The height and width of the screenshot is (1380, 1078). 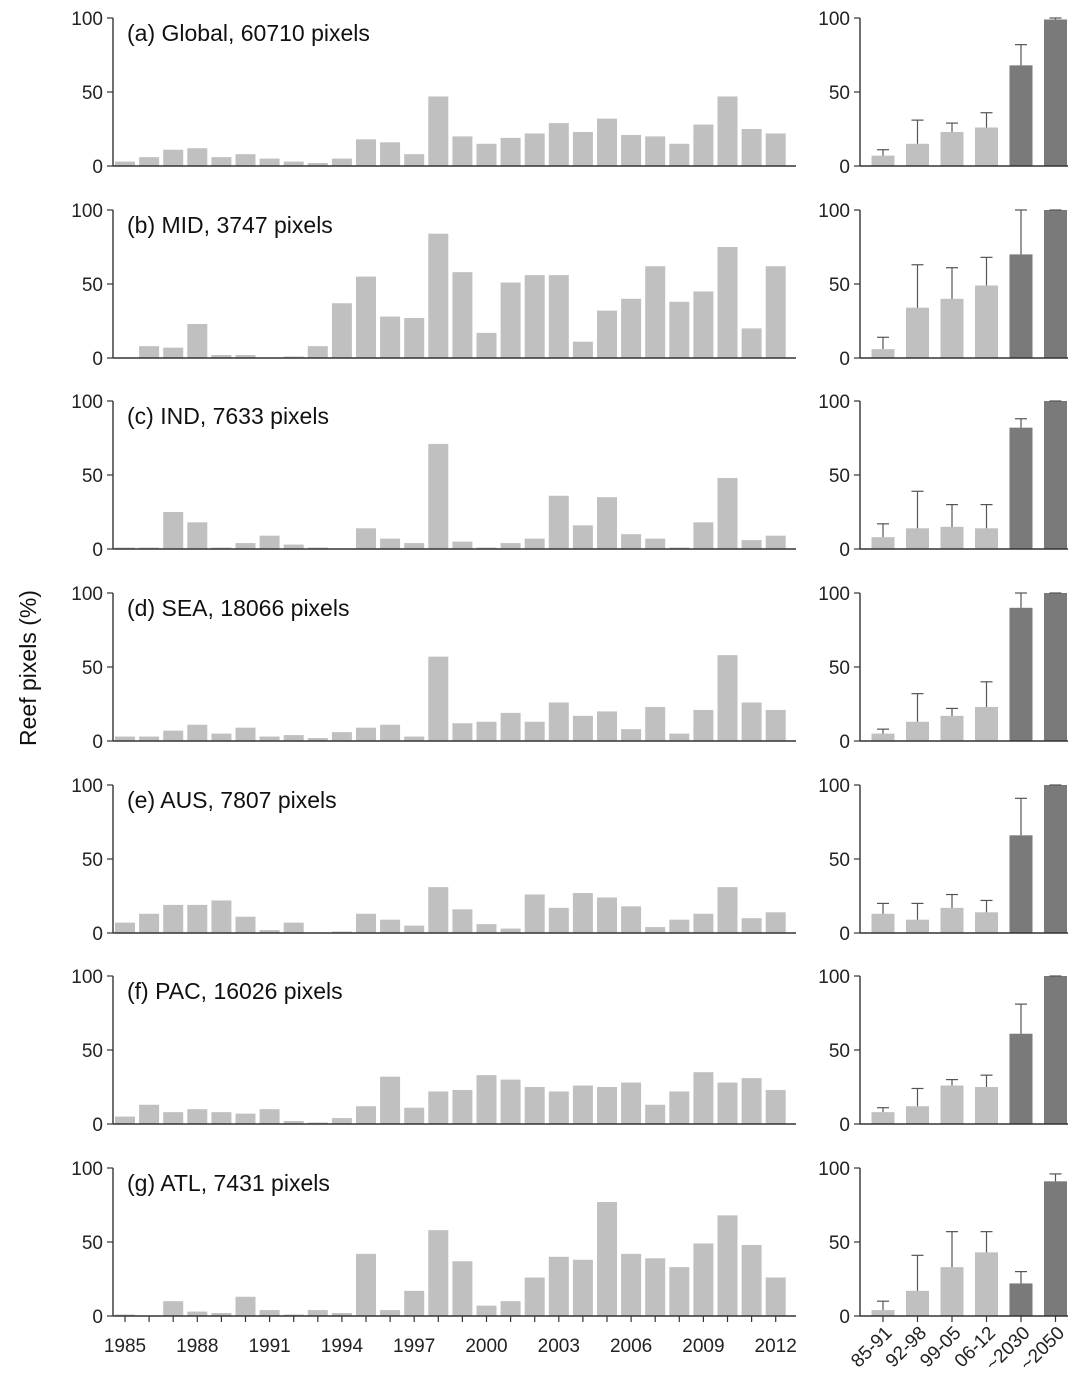 I want to click on panel-g-bar-1996, so click(x=390, y=1313).